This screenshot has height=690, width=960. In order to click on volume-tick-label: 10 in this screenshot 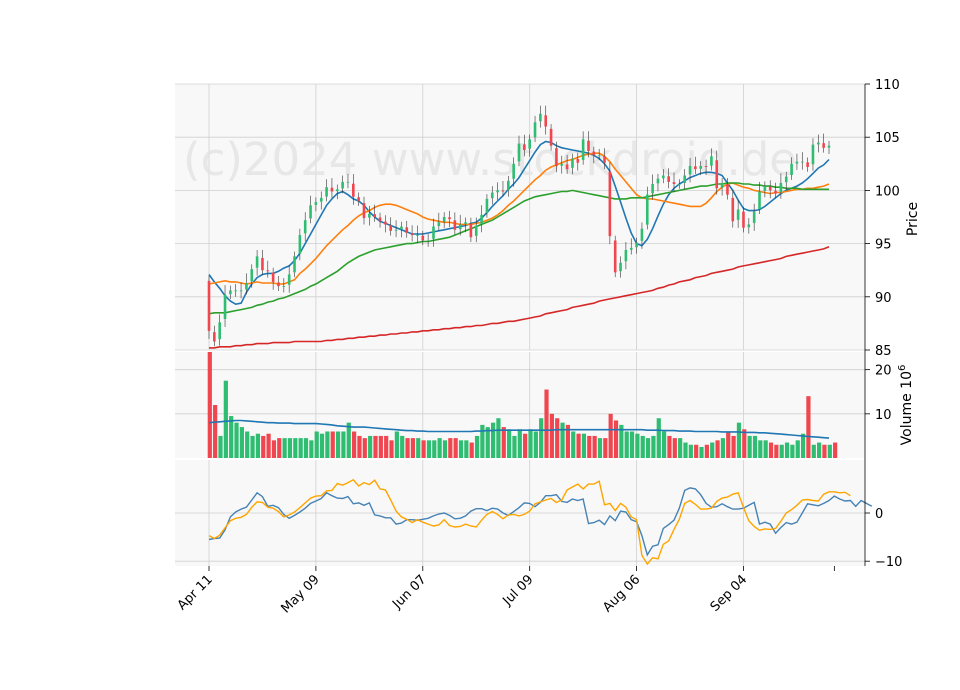, I will do `click(883, 415)`.